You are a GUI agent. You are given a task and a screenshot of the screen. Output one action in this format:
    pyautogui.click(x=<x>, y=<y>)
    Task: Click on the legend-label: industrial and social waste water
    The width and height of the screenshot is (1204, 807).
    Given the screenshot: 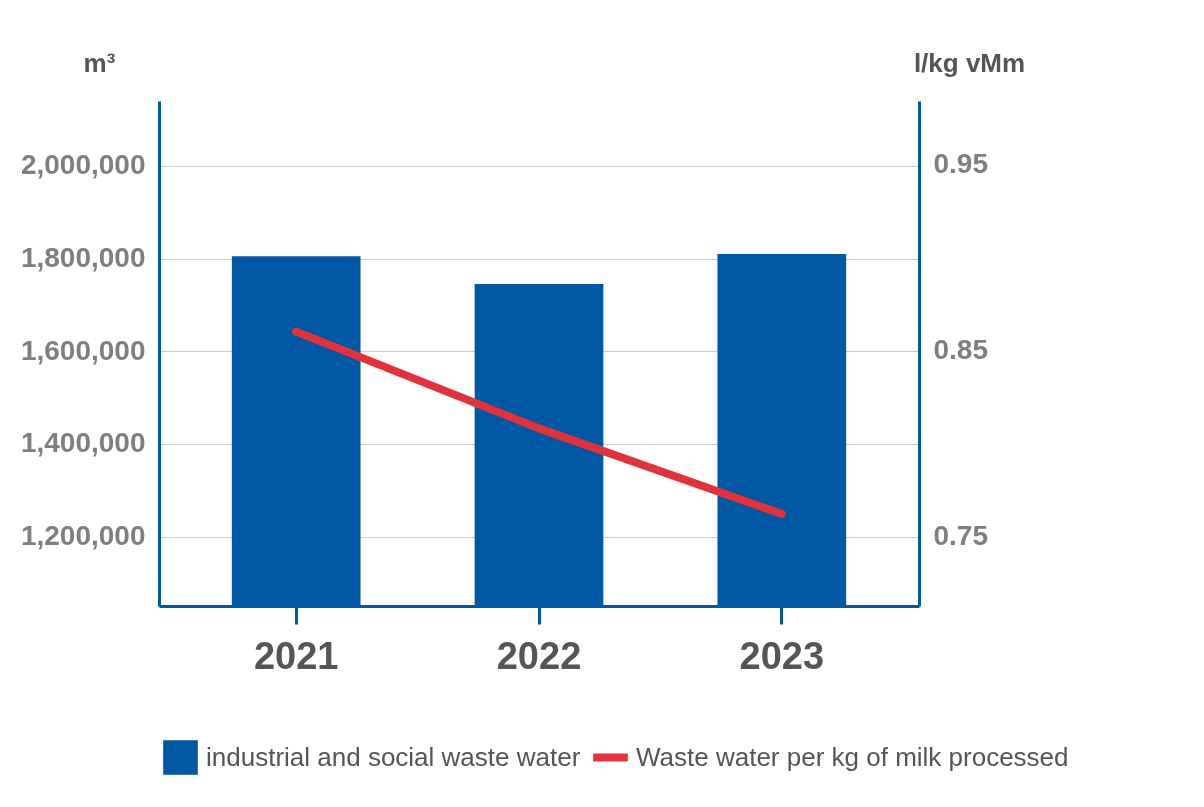 What is the action you would take?
    pyautogui.click(x=393, y=756)
    